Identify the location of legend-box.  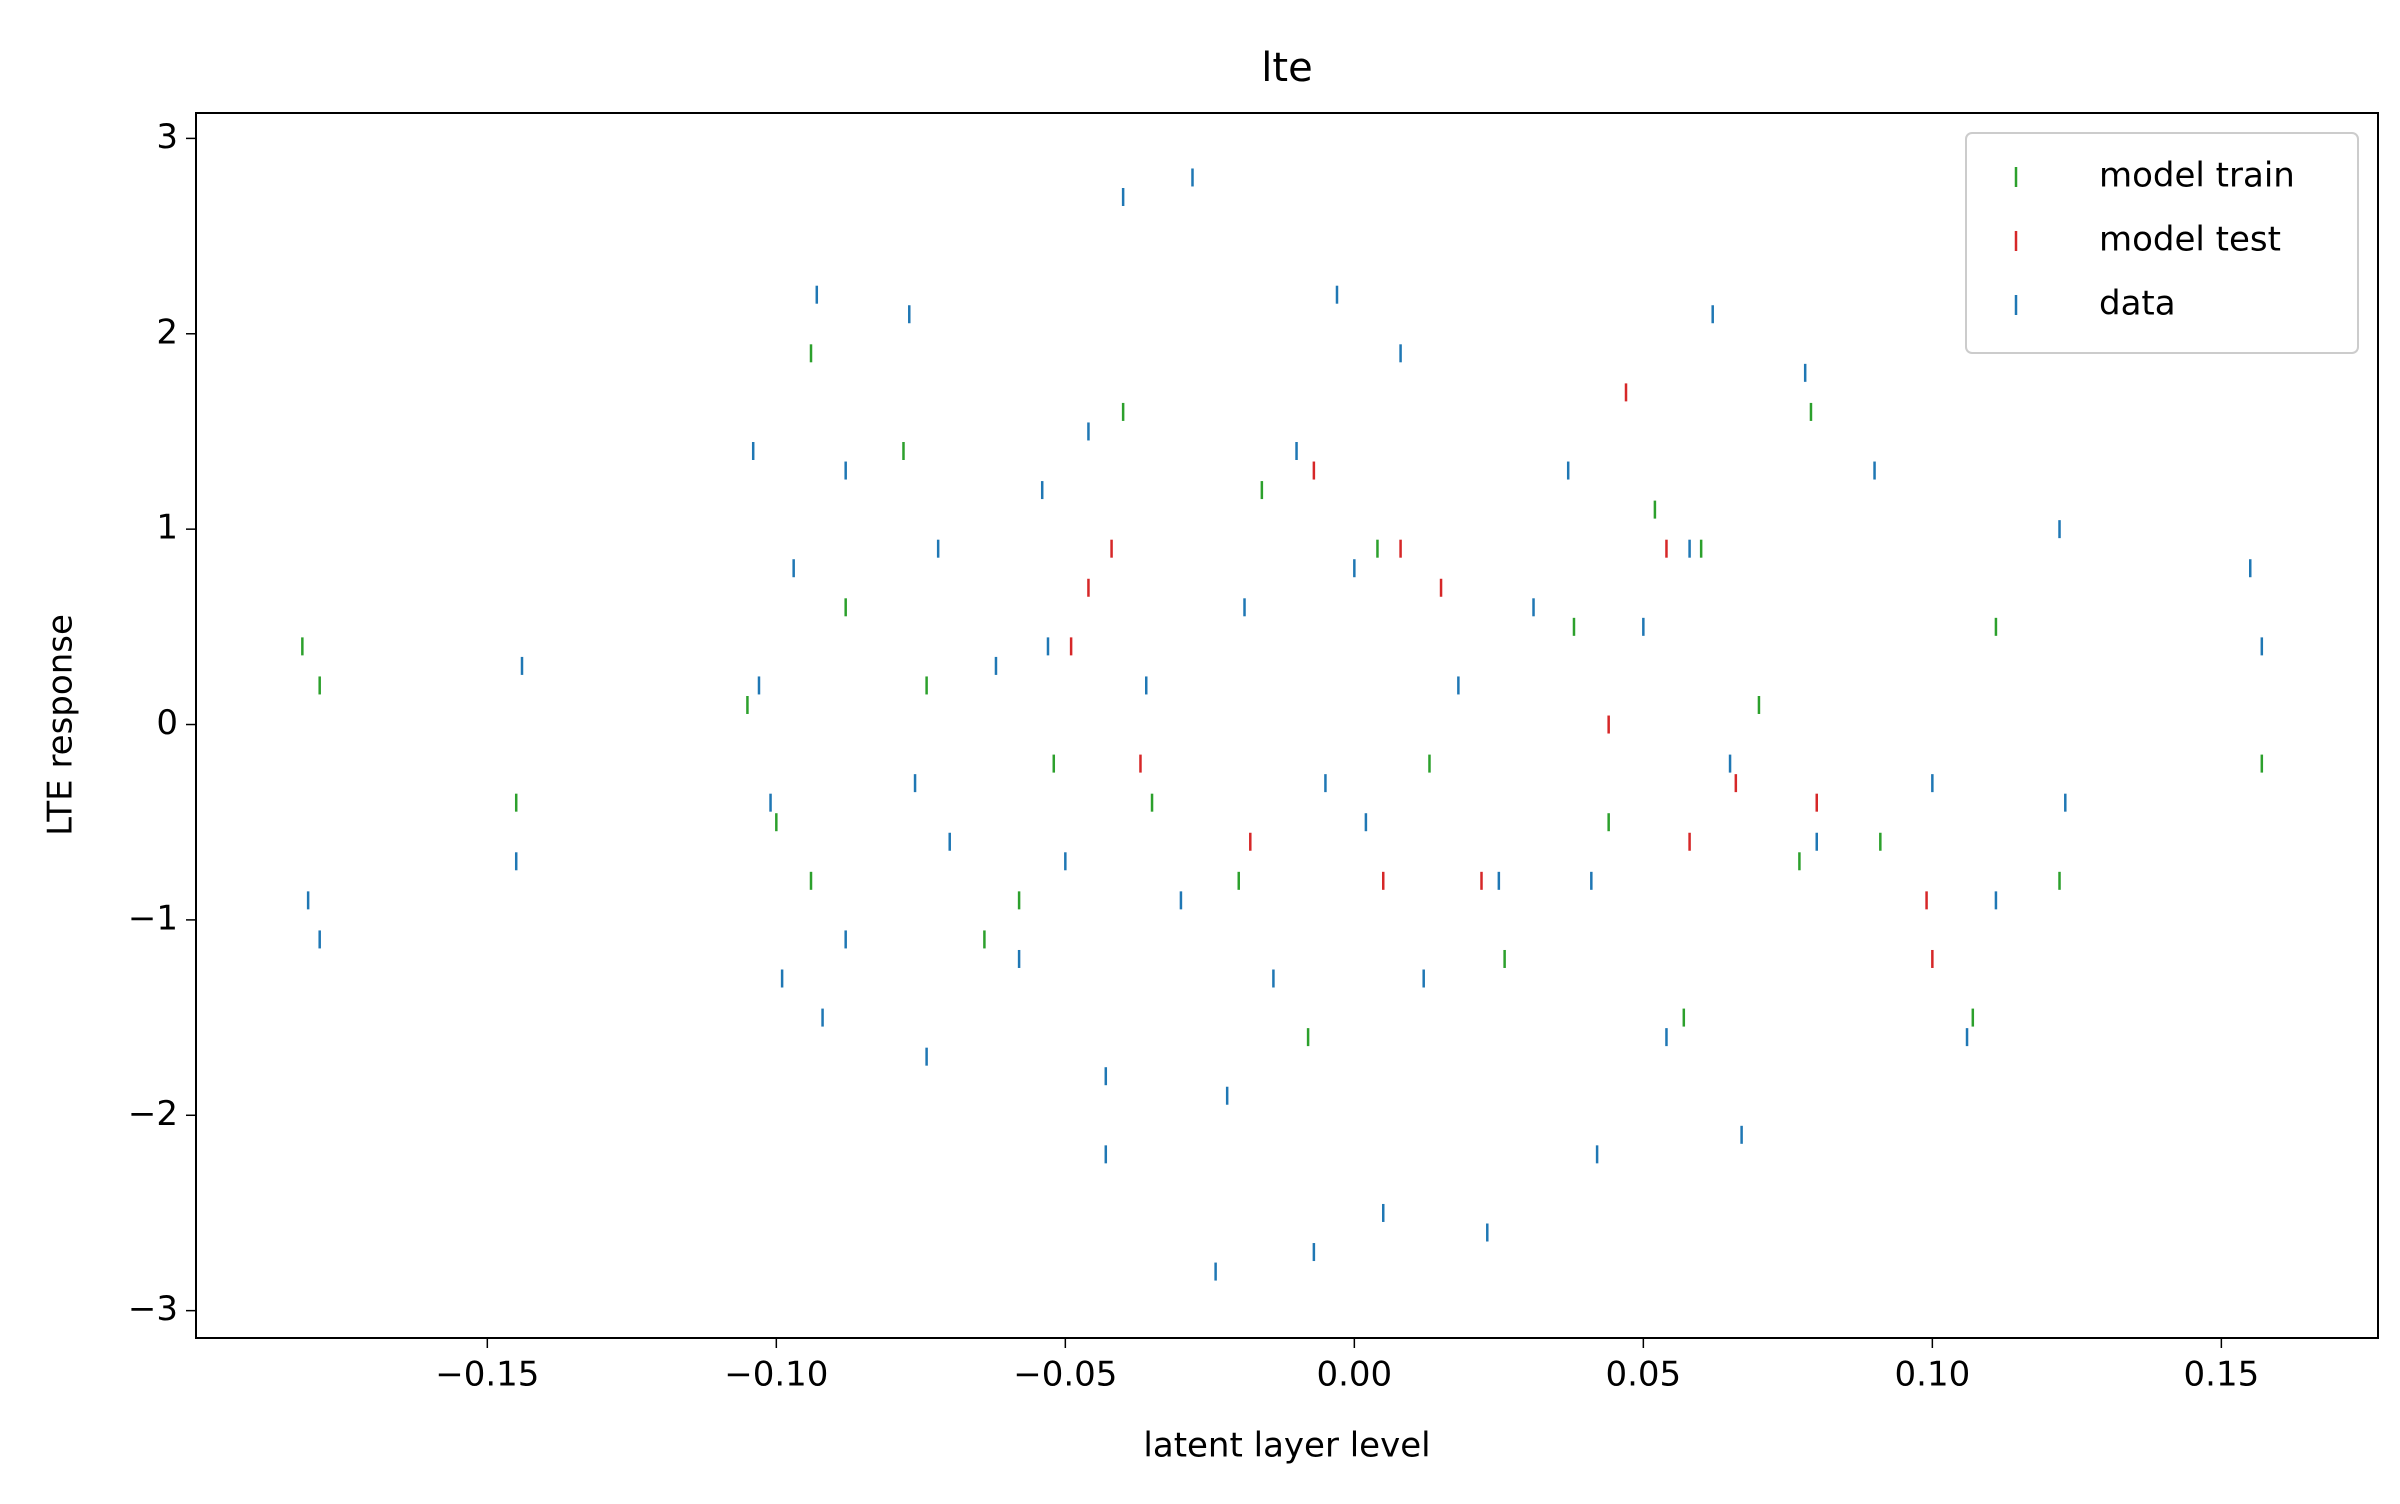
(2162, 243).